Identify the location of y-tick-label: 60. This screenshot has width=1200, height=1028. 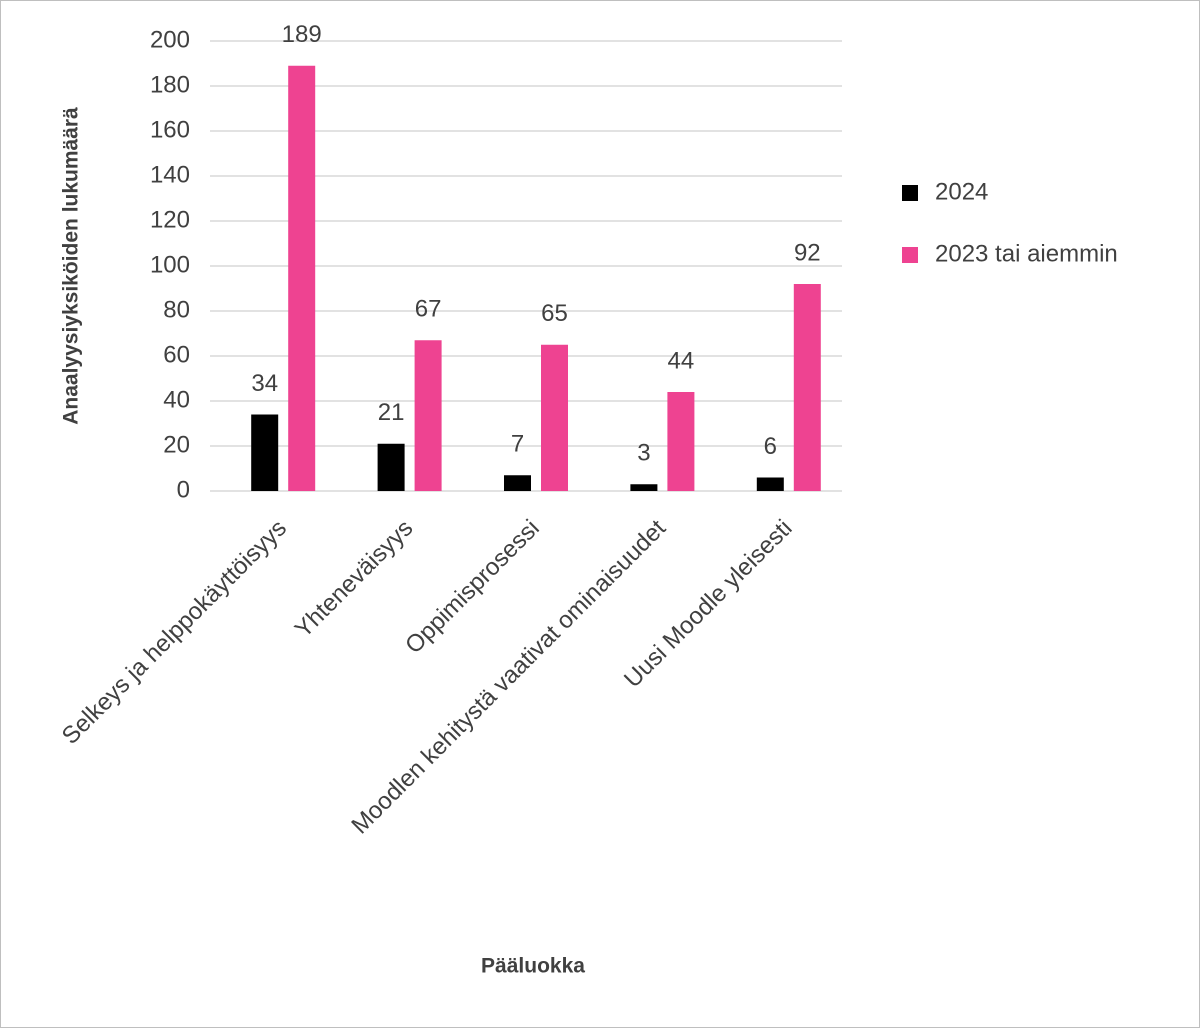
(176, 354).